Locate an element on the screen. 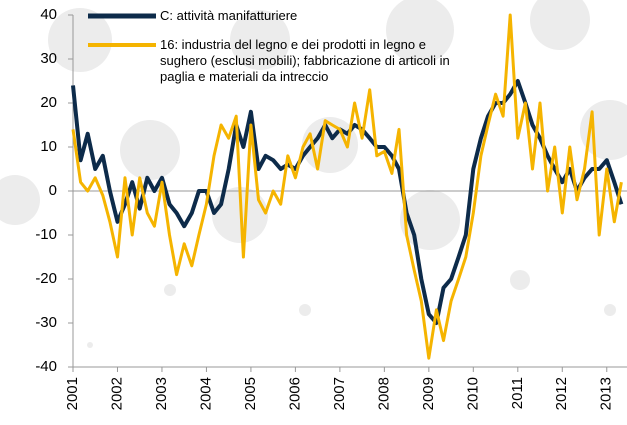 The image size is (627, 425). y-tick-label: 10 is located at coordinates (48, 146).